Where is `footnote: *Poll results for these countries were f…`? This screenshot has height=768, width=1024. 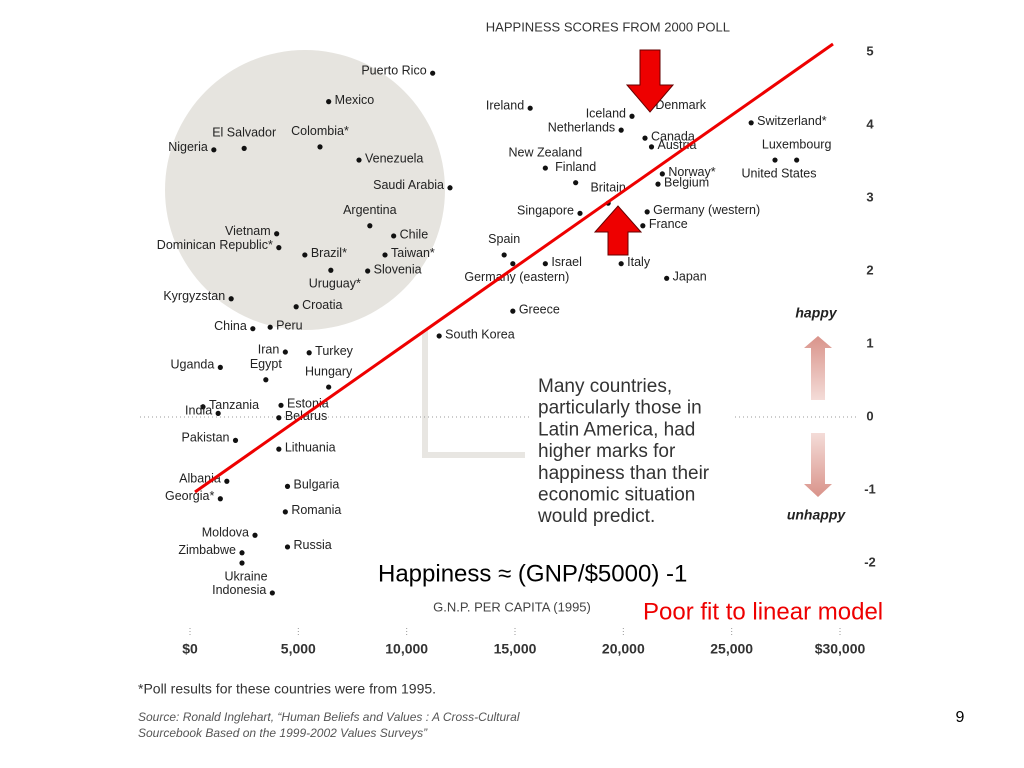
footnote: *Poll results for these countries were f… is located at coordinates (287, 689).